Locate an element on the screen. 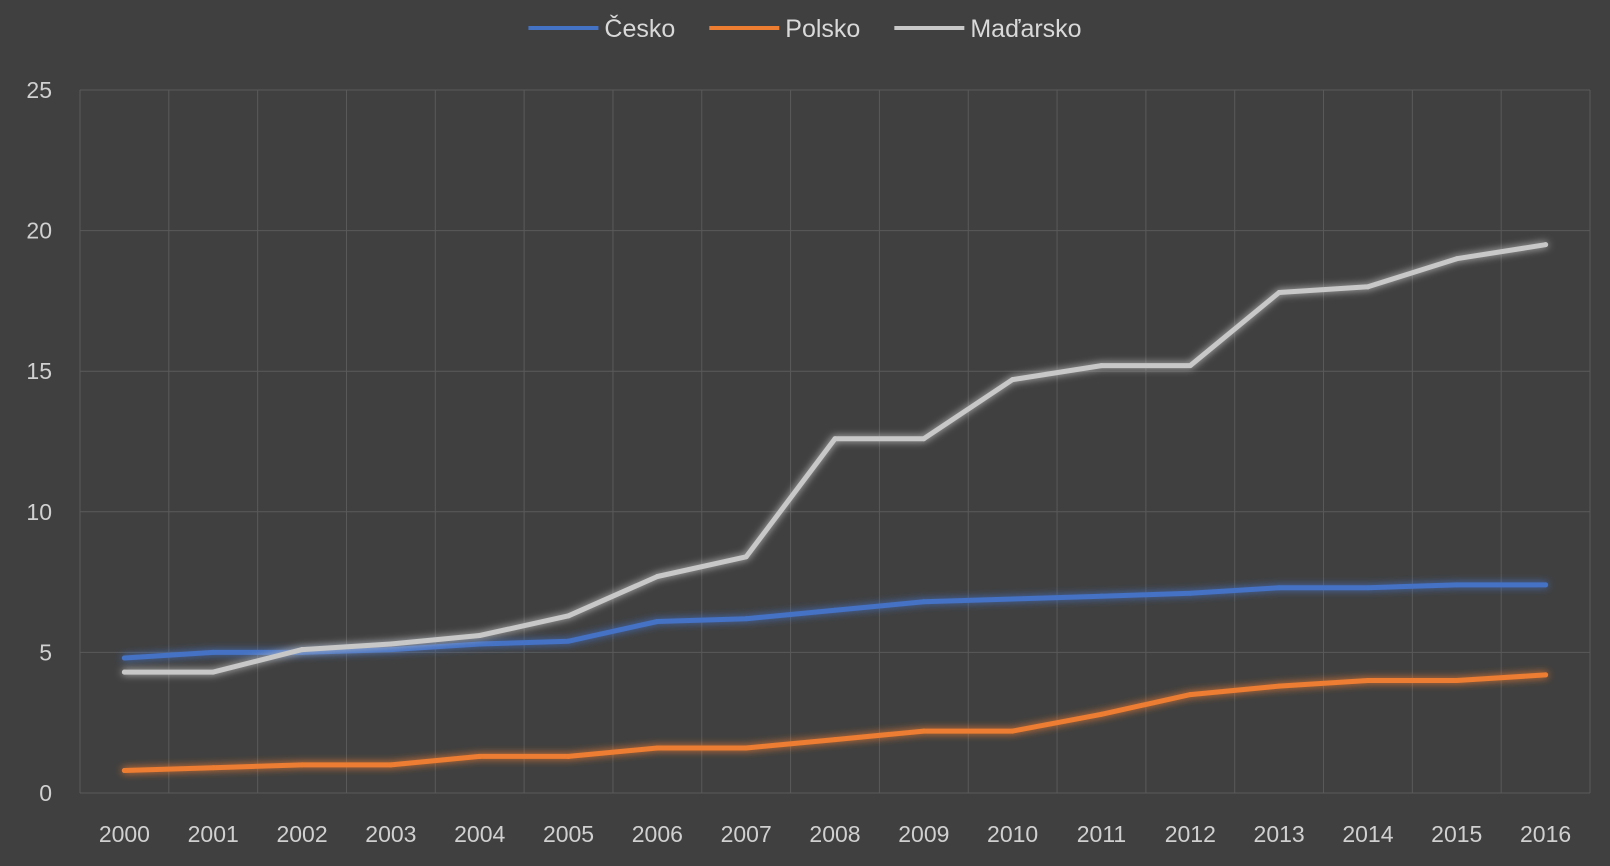  legend: Česko Polsko Maďarsko is located at coordinates (805, 28).